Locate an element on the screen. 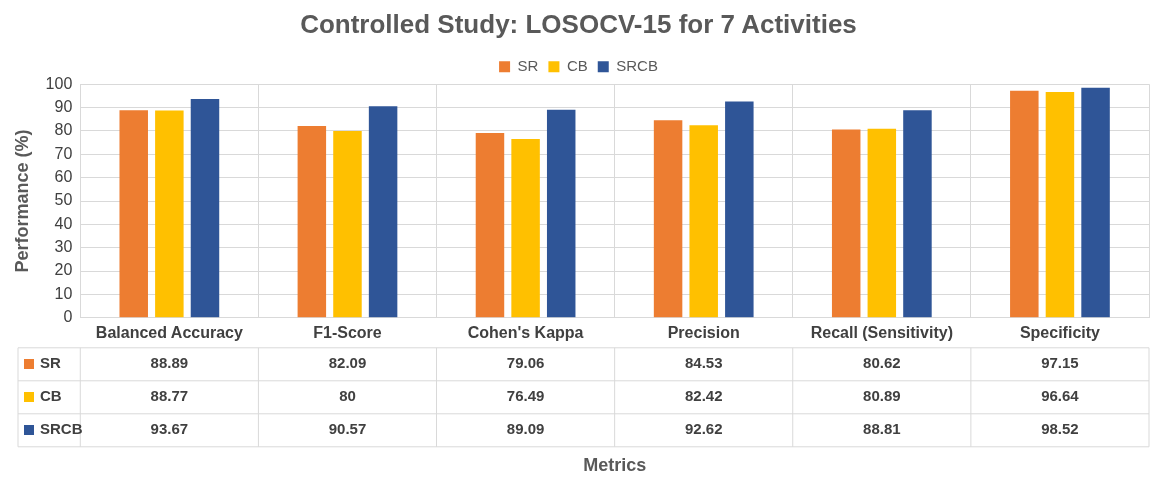 This screenshot has width=1161, height=477. data-label: 93.67 is located at coordinates (169, 429).